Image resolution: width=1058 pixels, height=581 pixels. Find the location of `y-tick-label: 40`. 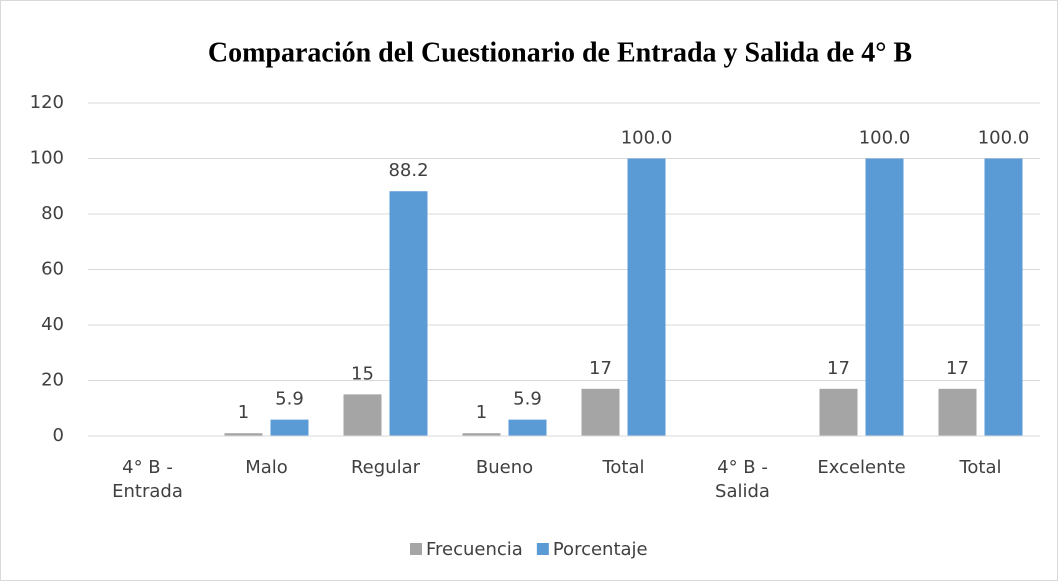

y-tick-label: 40 is located at coordinates (52, 324).